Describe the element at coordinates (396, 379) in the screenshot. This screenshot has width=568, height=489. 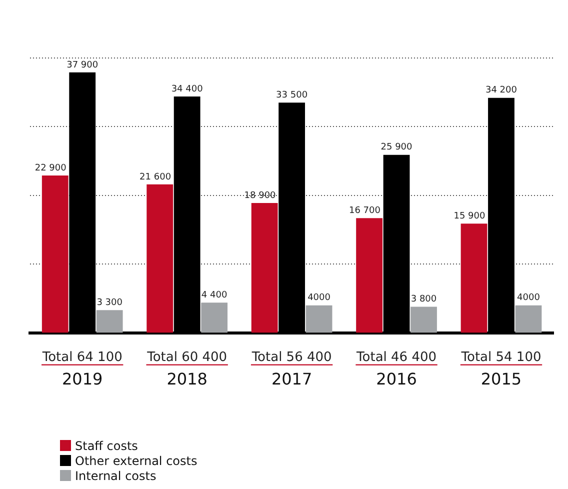
I see `x-tick-label: 2016` at that location.